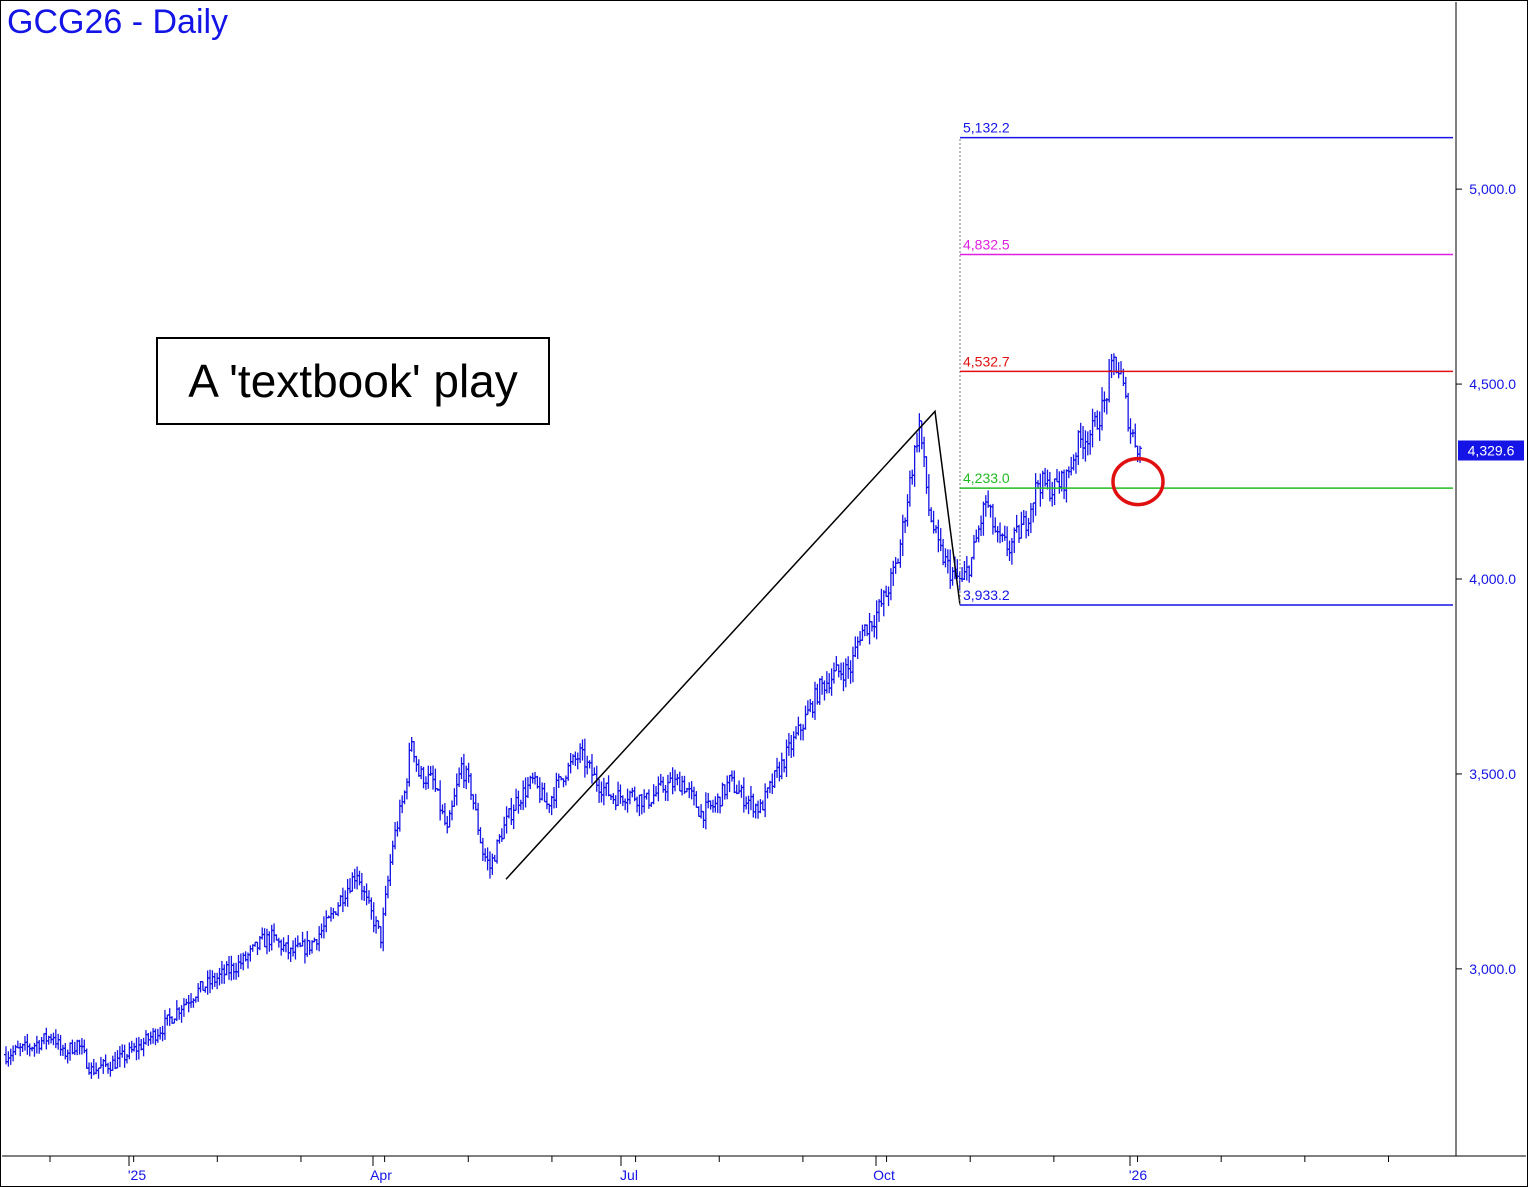 This screenshot has width=1528, height=1187. I want to click on x-tick-label: Oct, so click(884, 1175).